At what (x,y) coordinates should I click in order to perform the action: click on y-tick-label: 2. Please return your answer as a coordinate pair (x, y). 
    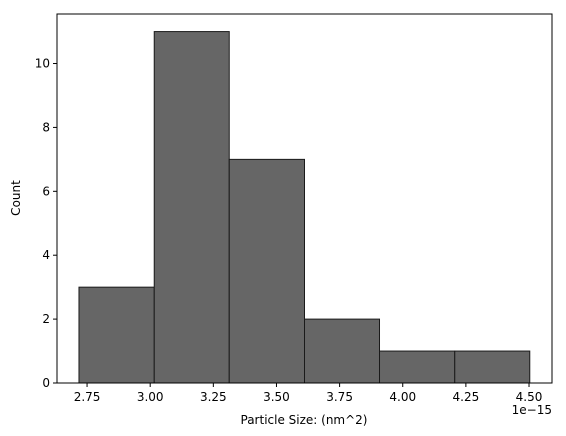
    Looking at the image, I should click on (46, 319).